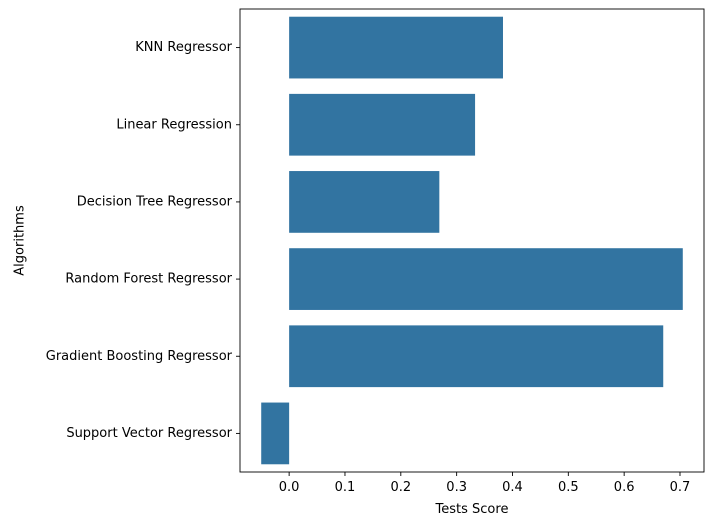  Describe the element at coordinates (275, 433) in the screenshot. I see `bar-support-vector-regressor` at that location.